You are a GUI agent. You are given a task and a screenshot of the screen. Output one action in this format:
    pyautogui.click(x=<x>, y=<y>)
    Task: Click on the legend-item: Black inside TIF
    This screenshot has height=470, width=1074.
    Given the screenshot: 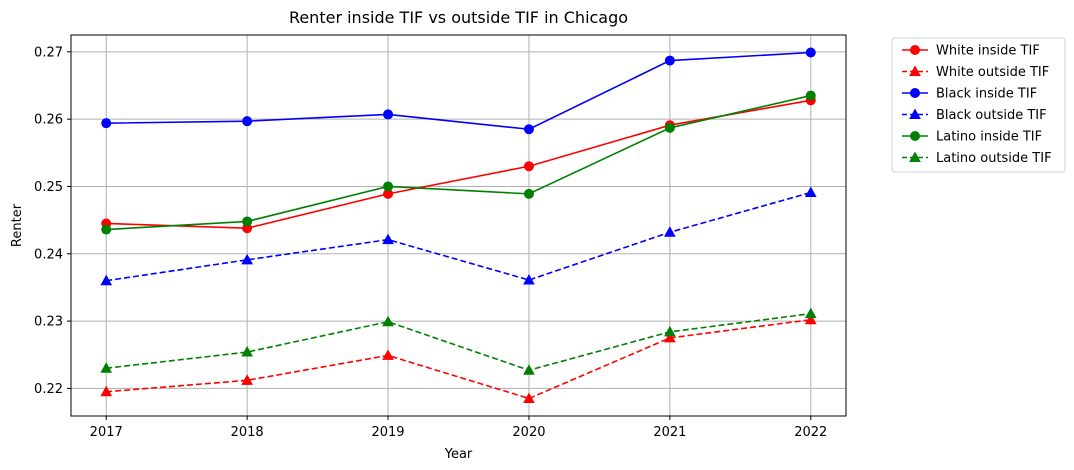 What is the action you would take?
    pyautogui.click(x=969, y=94)
    